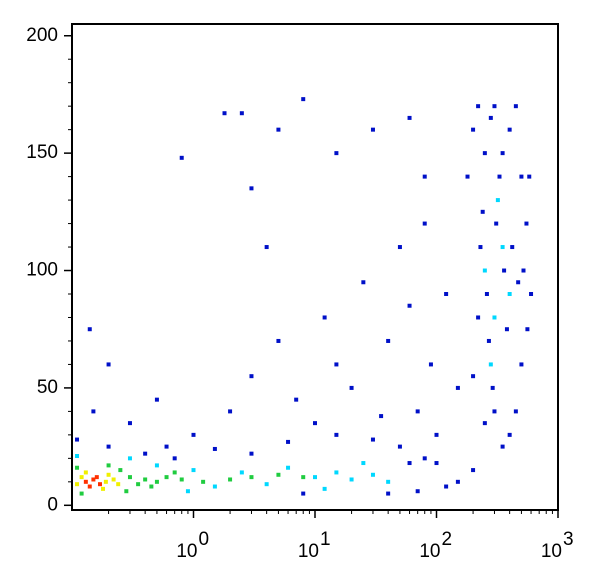  What do you see at coordinates (204, 539) in the screenshot?
I see `x-tick-exponent: 0` at bounding box center [204, 539].